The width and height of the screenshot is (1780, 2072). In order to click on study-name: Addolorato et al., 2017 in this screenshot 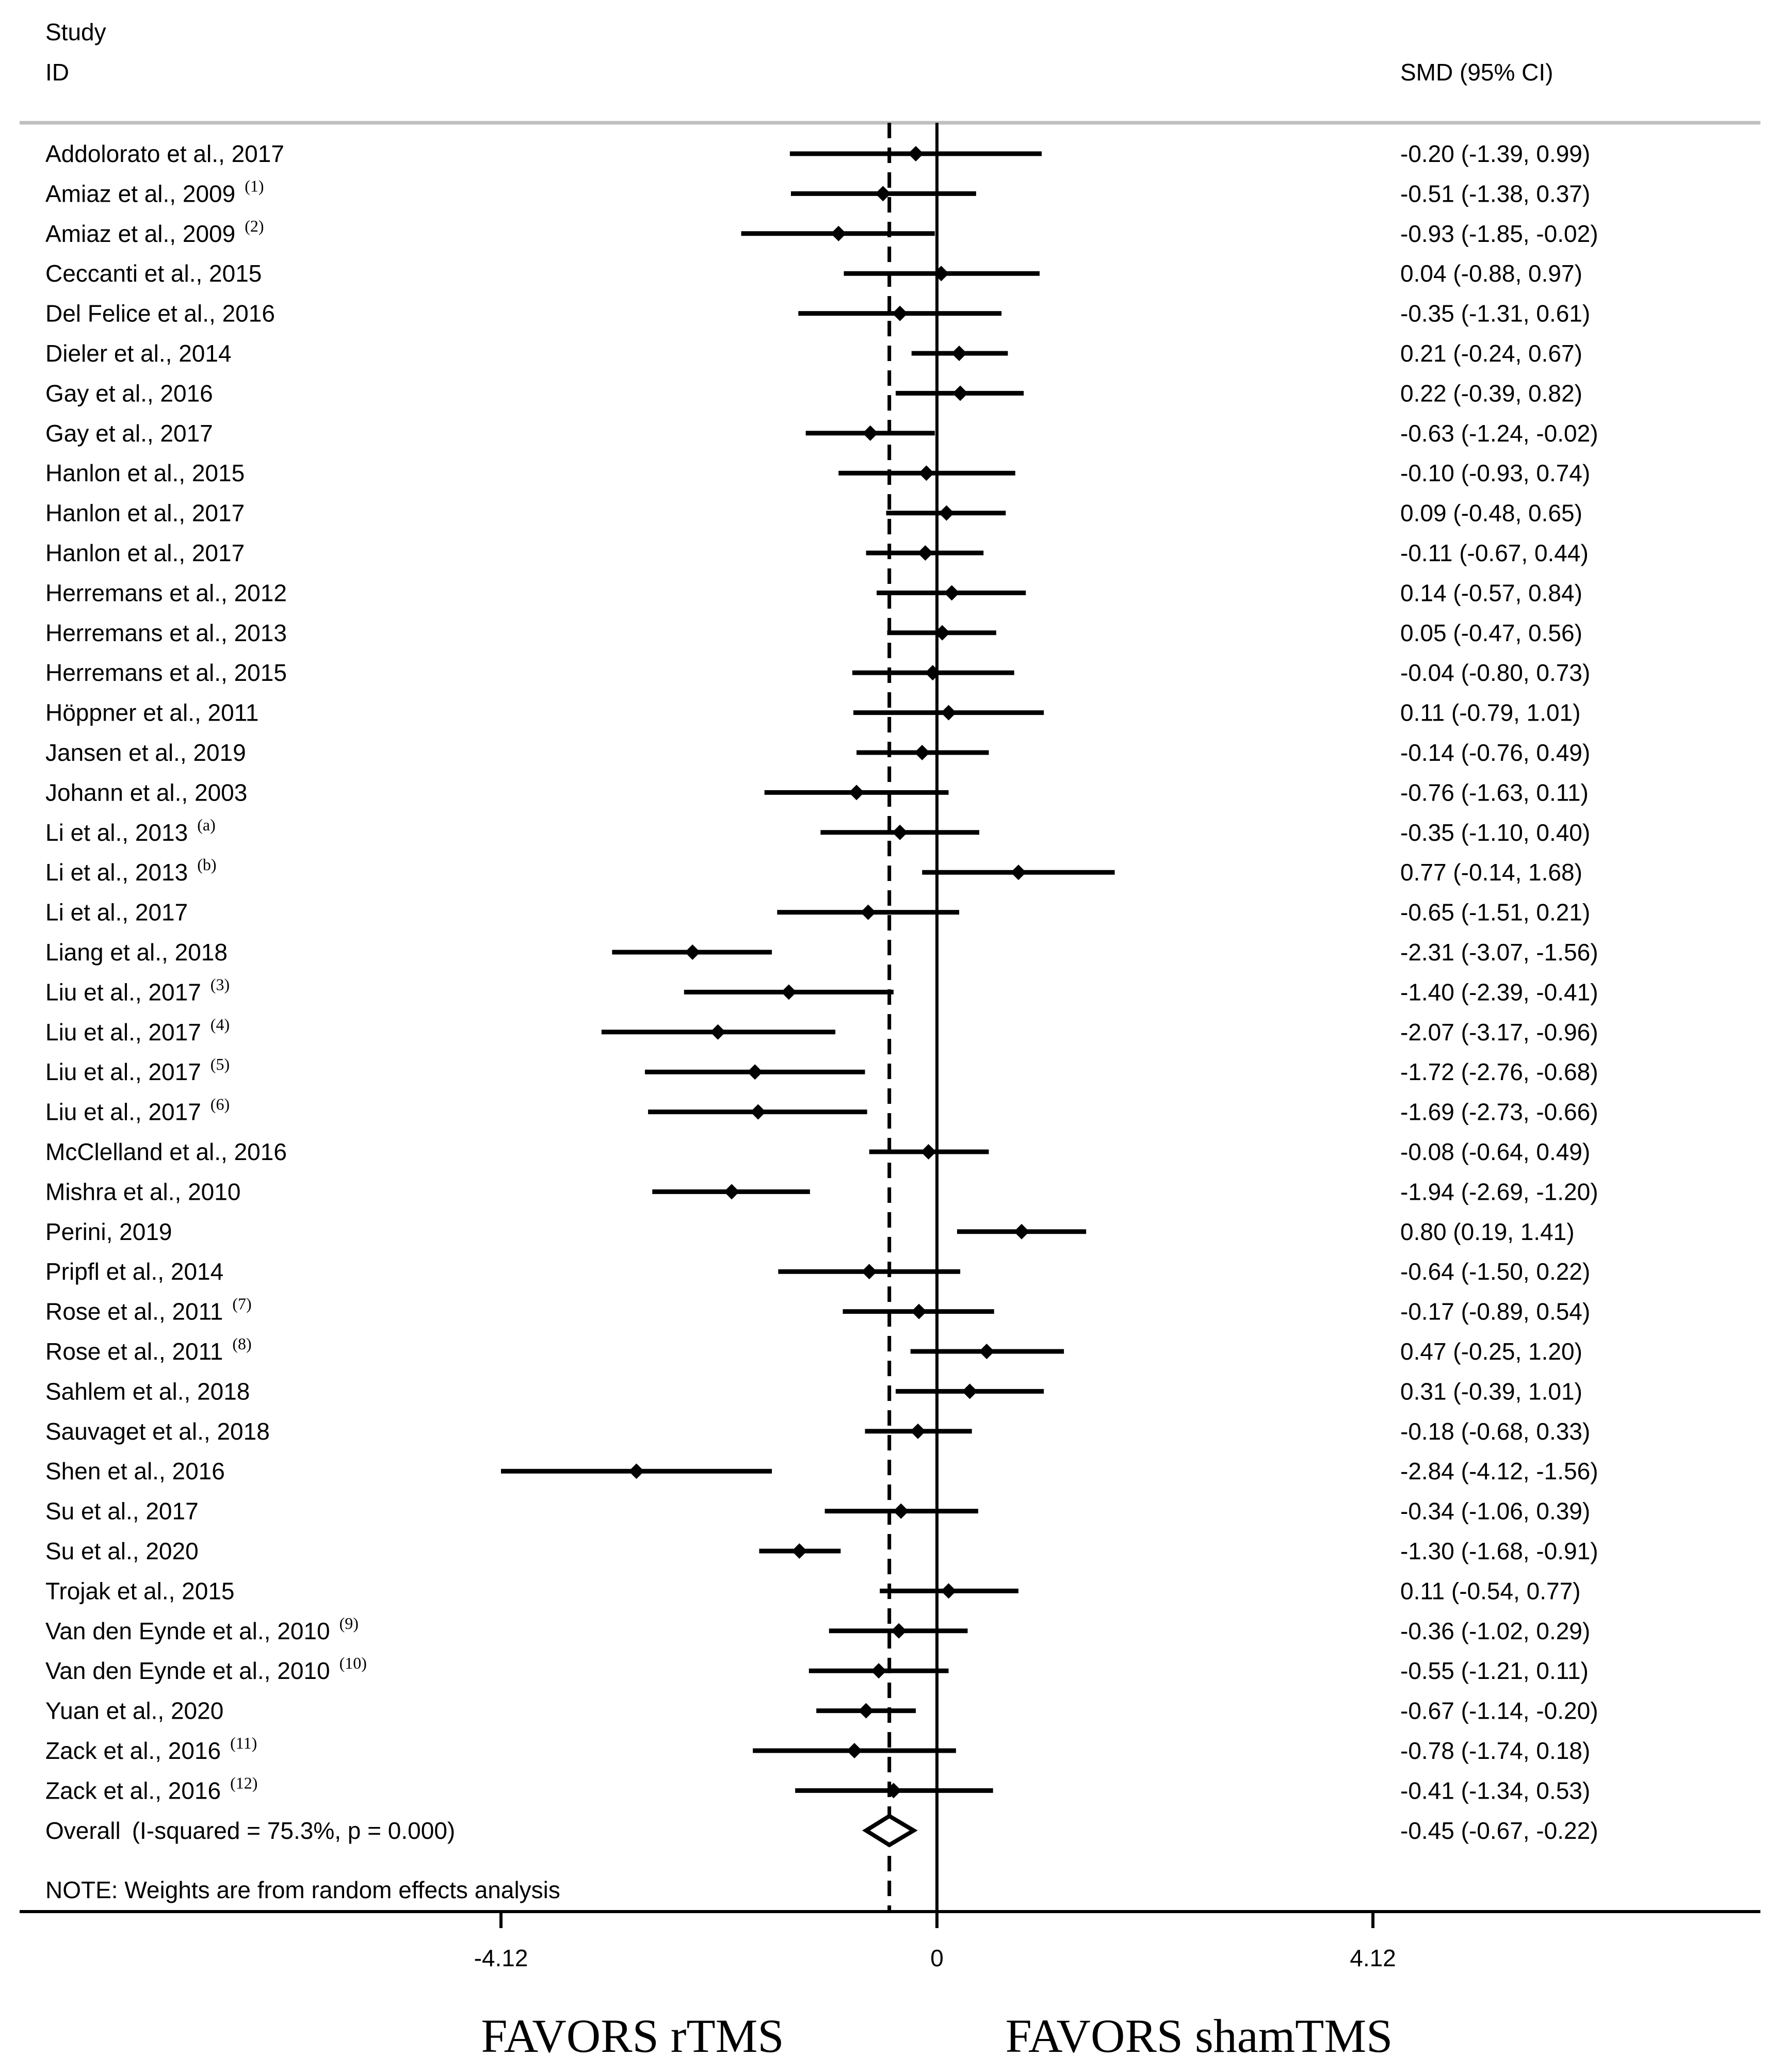, I will do `click(164, 153)`.